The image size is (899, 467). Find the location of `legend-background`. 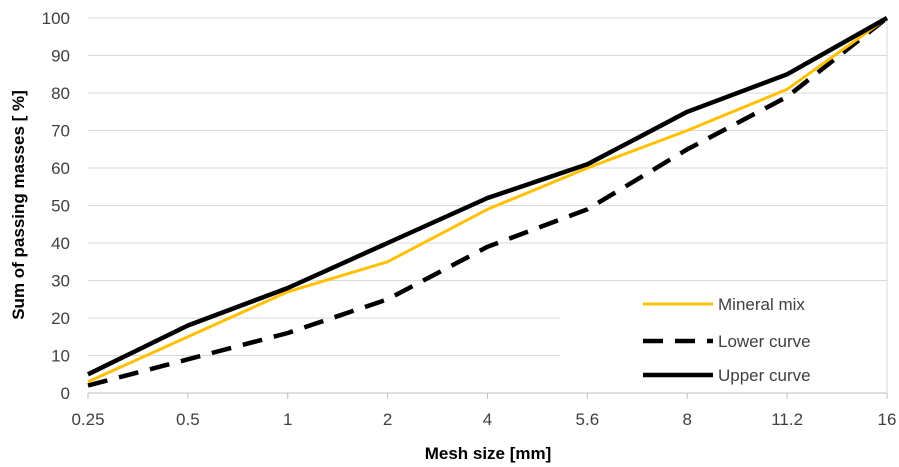

legend-background is located at coordinates (723, 336).